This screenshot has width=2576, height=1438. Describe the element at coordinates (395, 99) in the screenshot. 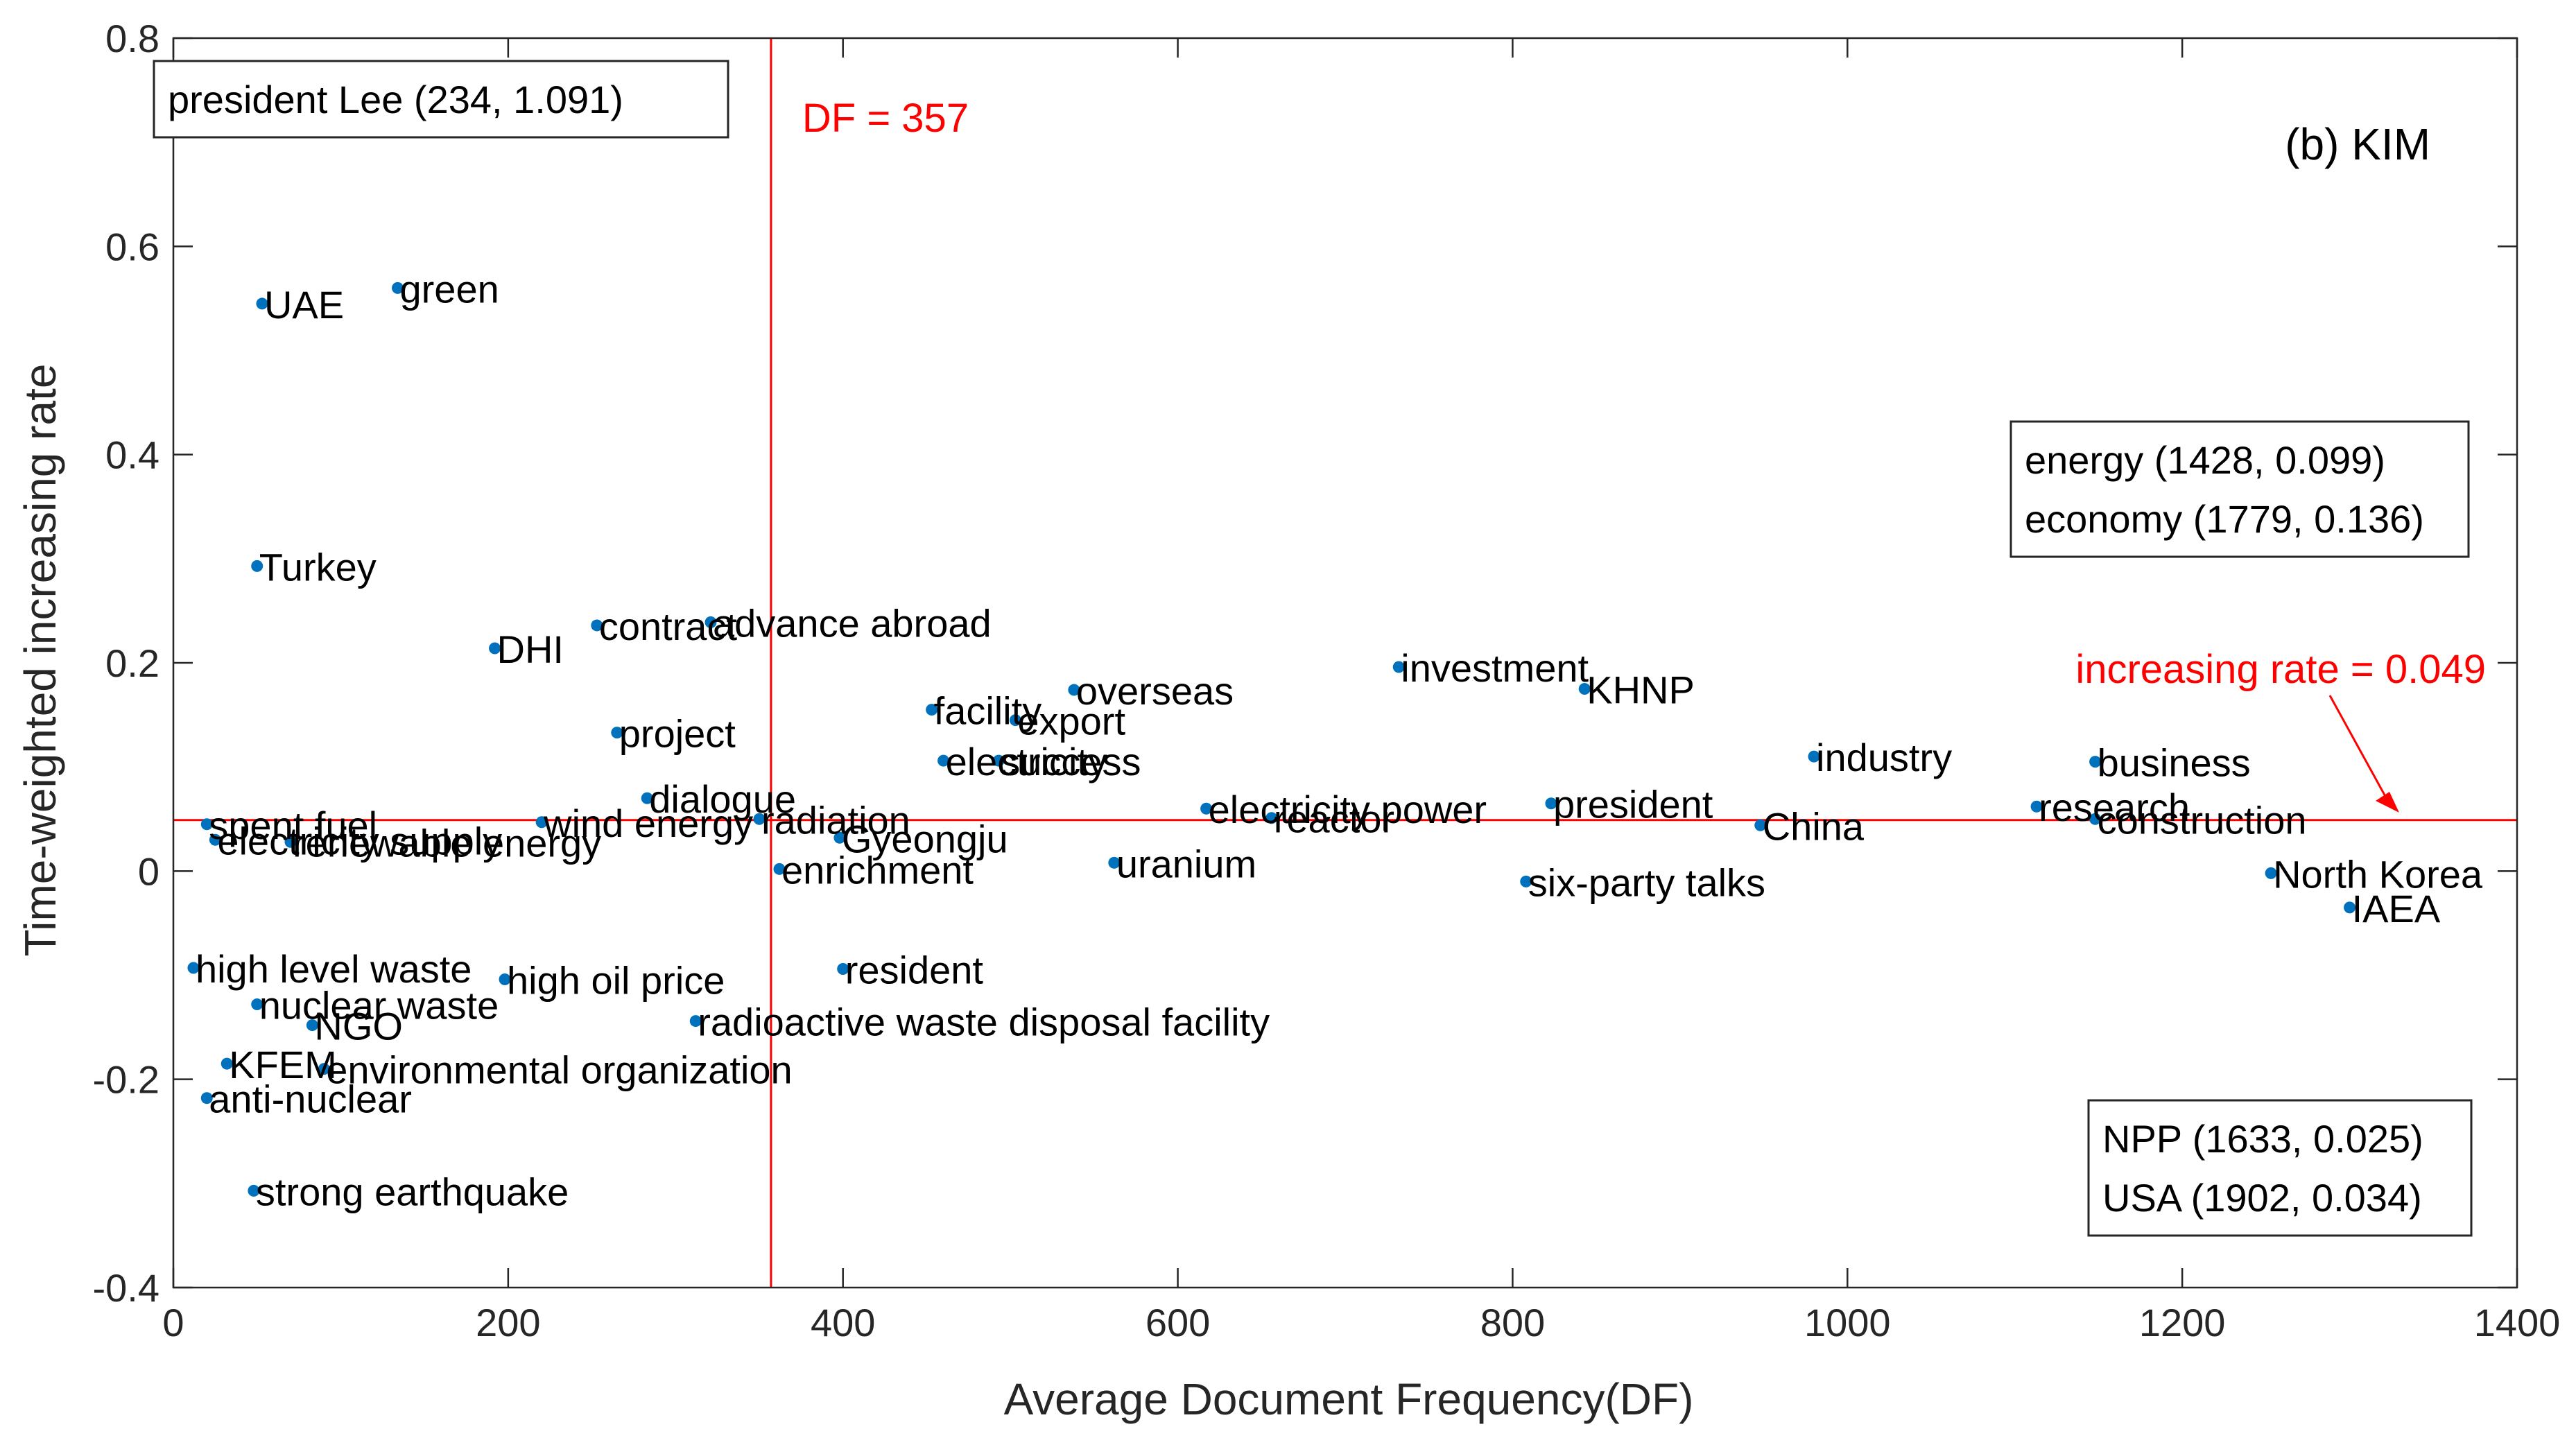

I see `info-box-text: president Lee (234, 1.091)` at that location.